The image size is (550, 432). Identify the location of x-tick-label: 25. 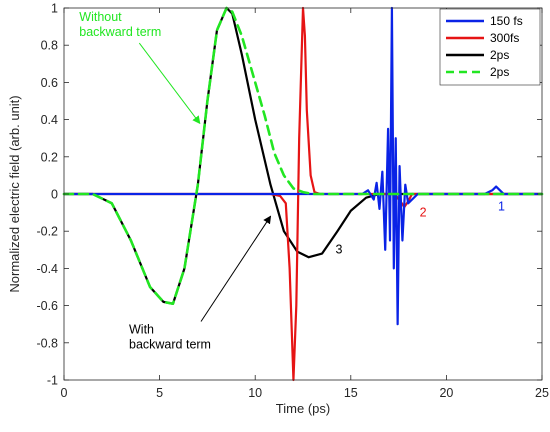
(542, 393).